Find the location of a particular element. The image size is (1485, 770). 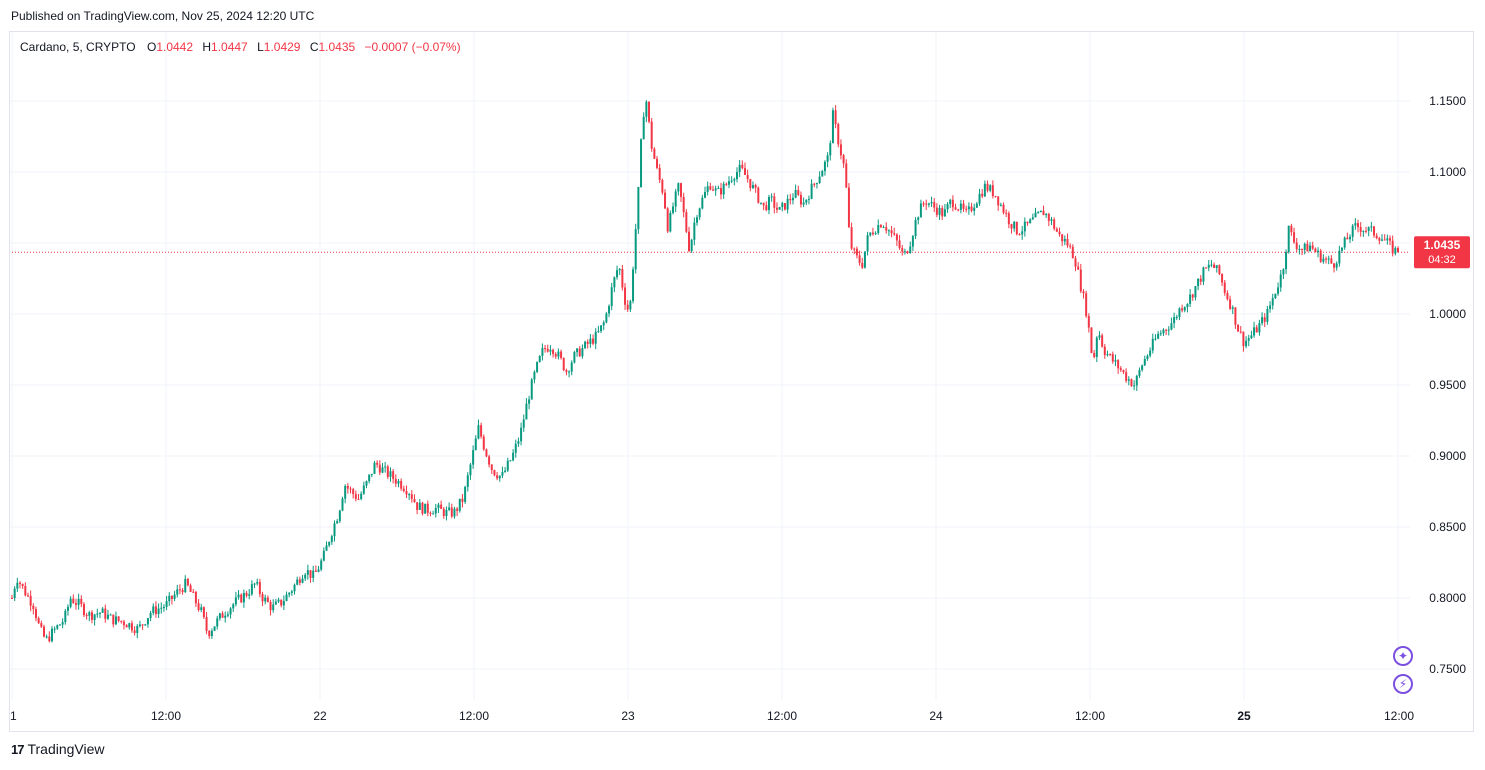

sparkle-icon: ✦ is located at coordinates (1403, 656).